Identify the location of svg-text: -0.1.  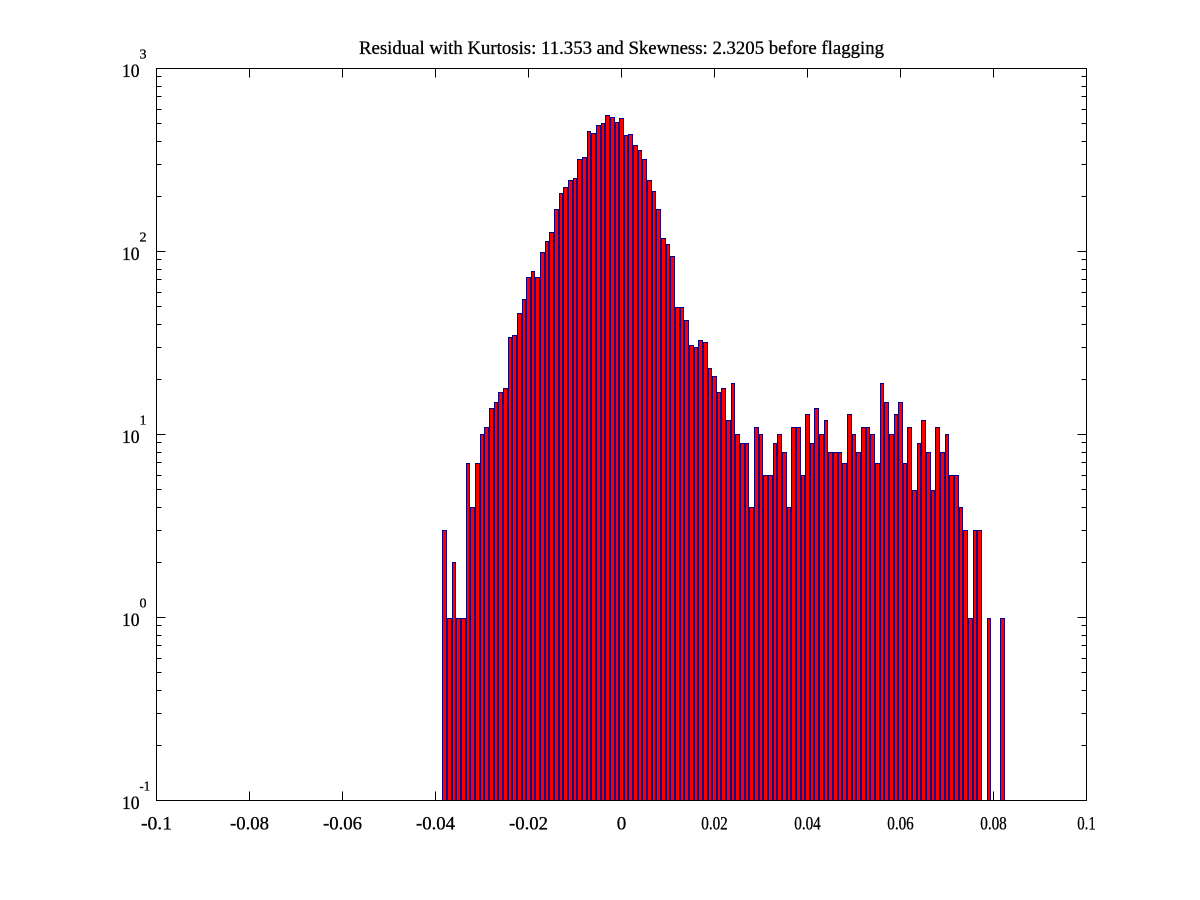
(156, 824).